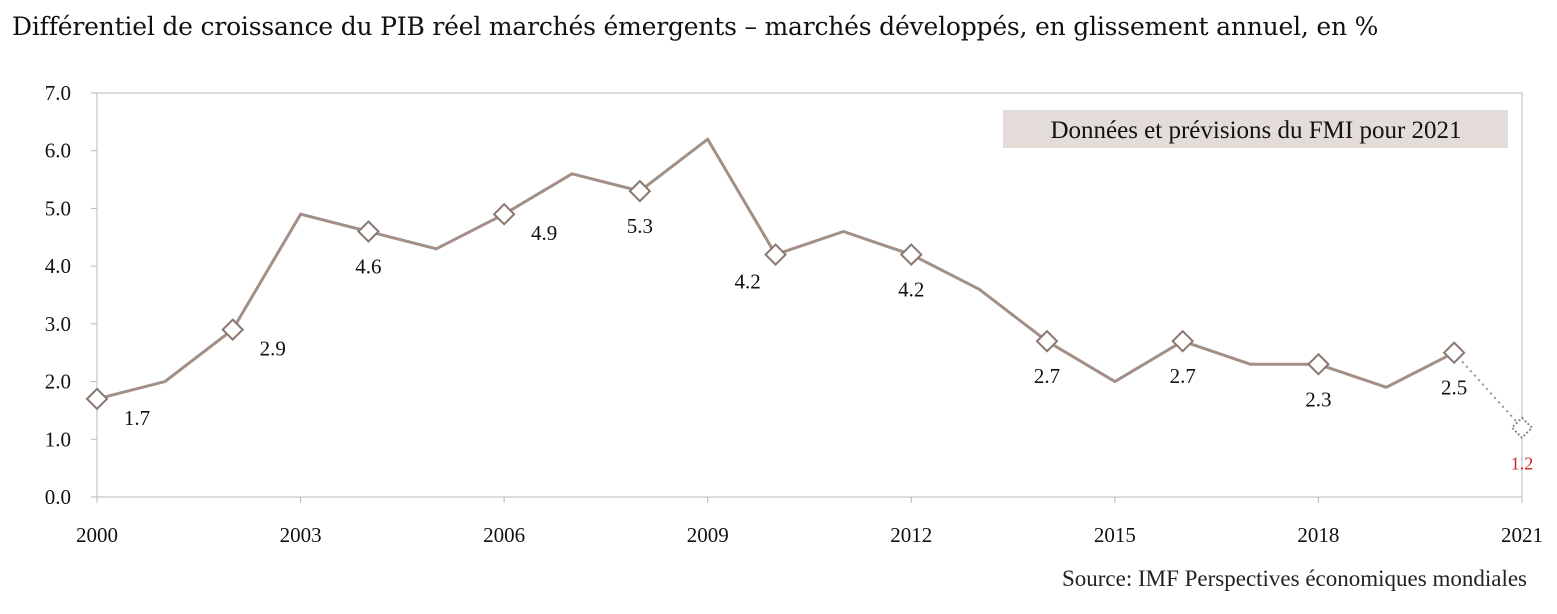  Describe the element at coordinates (58, 497) in the screenshot. I see `y-tick-label: 0.0` at that location.